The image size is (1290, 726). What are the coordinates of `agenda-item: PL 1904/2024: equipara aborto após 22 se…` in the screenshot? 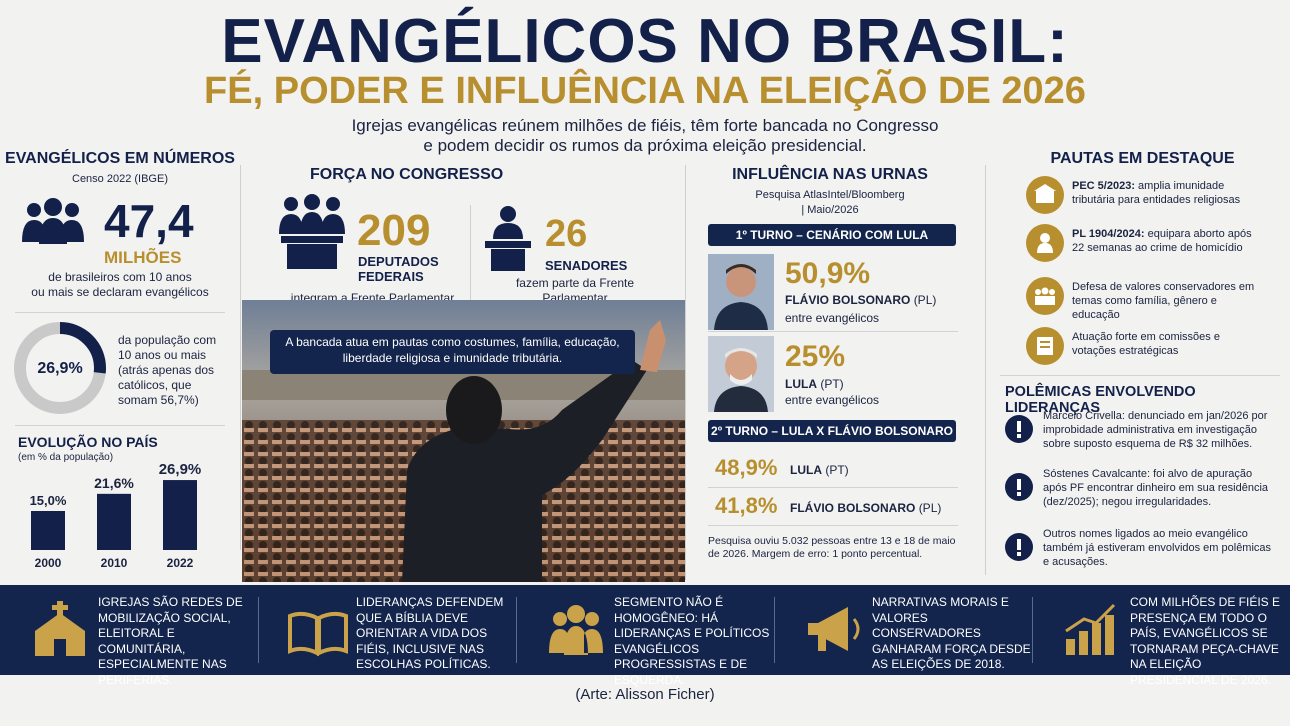 It's located at (1164, 242).